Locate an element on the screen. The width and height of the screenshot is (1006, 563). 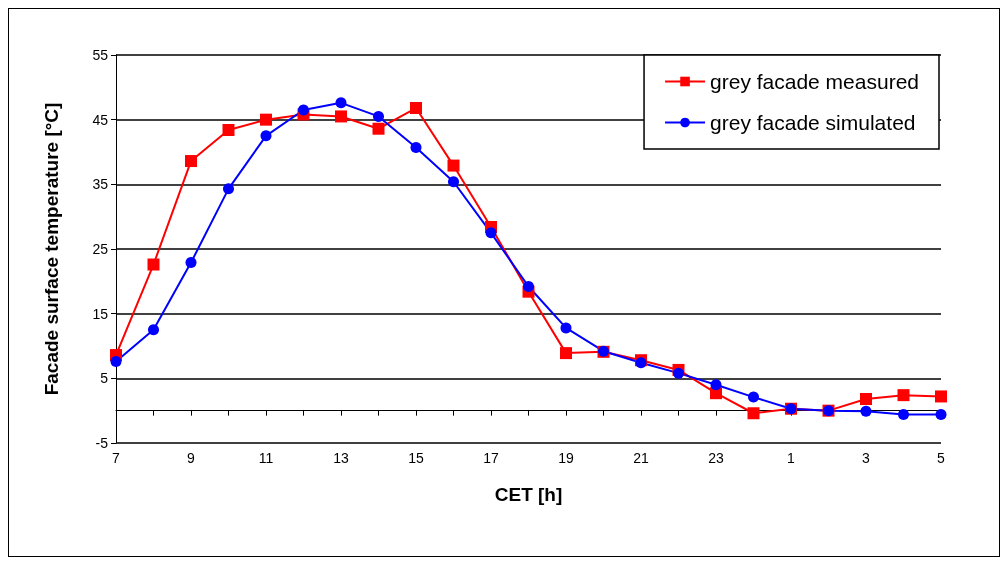
x-axis-title: CET [h] is located at coordinates (528, 494).